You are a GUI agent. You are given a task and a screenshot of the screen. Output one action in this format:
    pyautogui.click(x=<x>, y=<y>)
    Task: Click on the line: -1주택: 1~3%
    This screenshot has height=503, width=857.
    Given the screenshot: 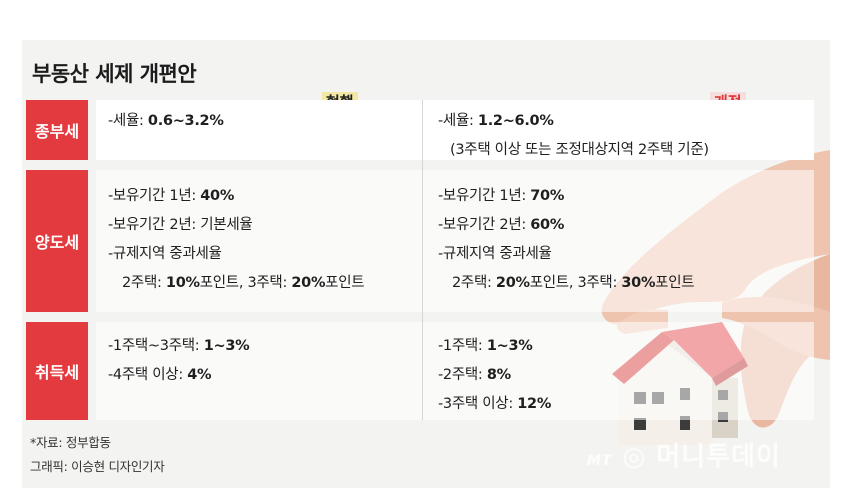 What is the action you would take?
    pyautogui.click(x=494, y=346)
    